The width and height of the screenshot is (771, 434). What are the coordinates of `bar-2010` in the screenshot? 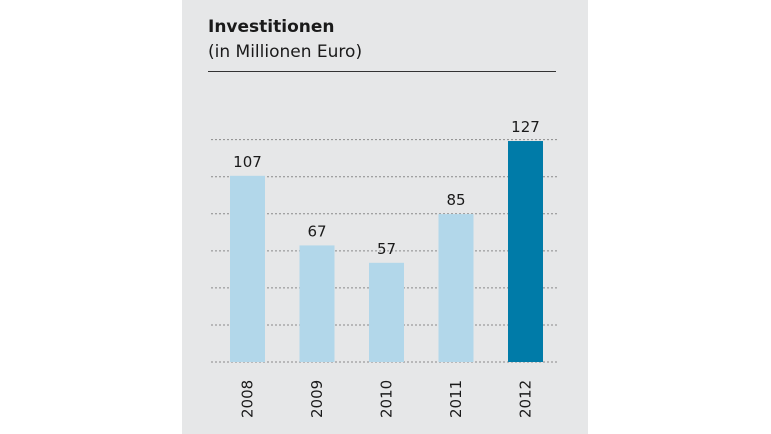 It's located at (386, 312).